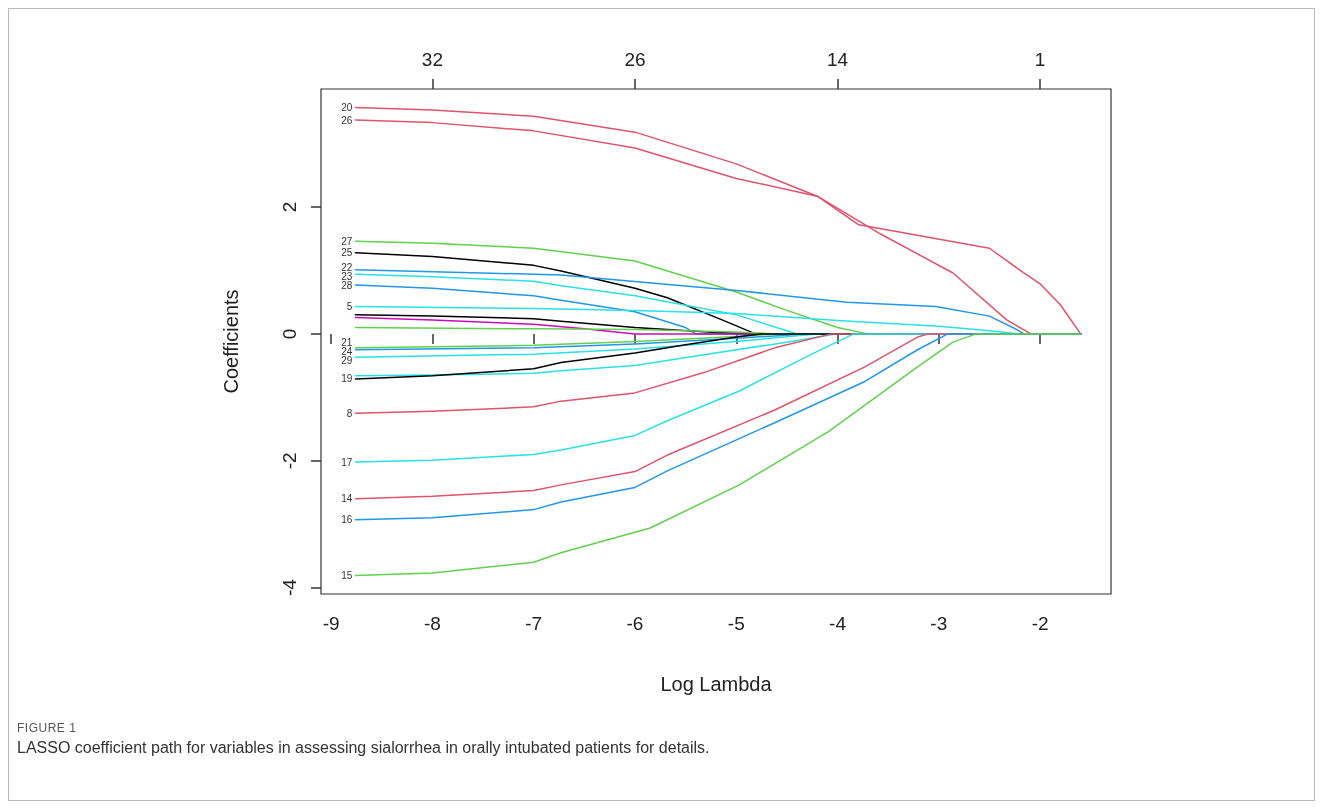 The width and height of the screenshot is (1325, 811). What do you see at coordinates (347, 576) in the screenshot?
I see `series-label: 15` at bounding box center [347, 576].